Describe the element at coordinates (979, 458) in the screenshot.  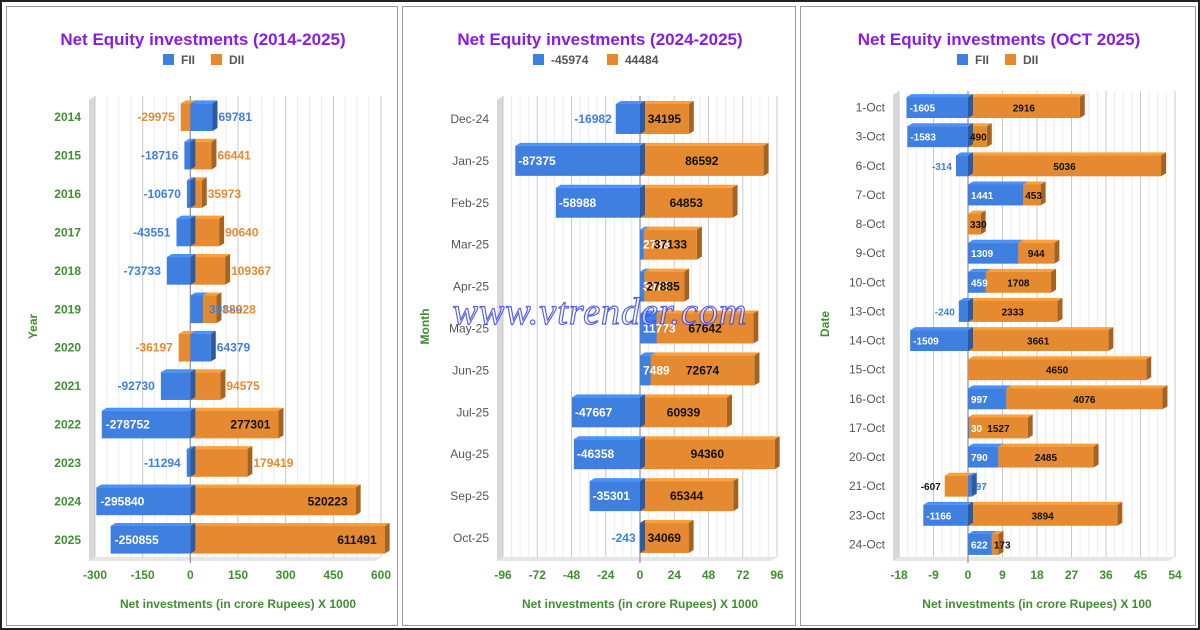
I see `value-label-fii: 790` at that location.